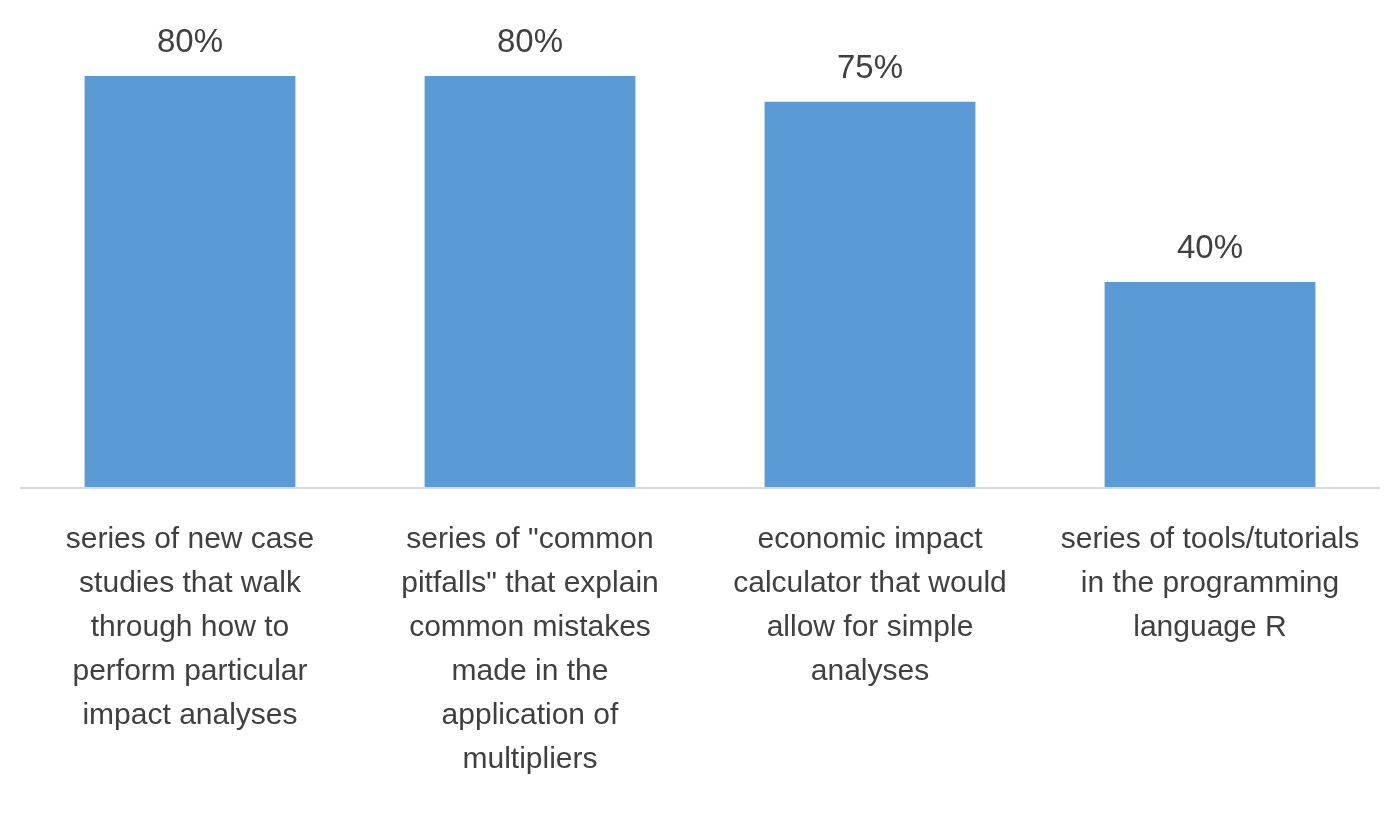 Image resolution: width=1393 pixels, height=825 pixels. Describe the element at coordinates (530, 647) in the screenshot. I see `x-tick-label: series of "common pitfalls" that explain common mistakes made in the application of multipliers` at that location.